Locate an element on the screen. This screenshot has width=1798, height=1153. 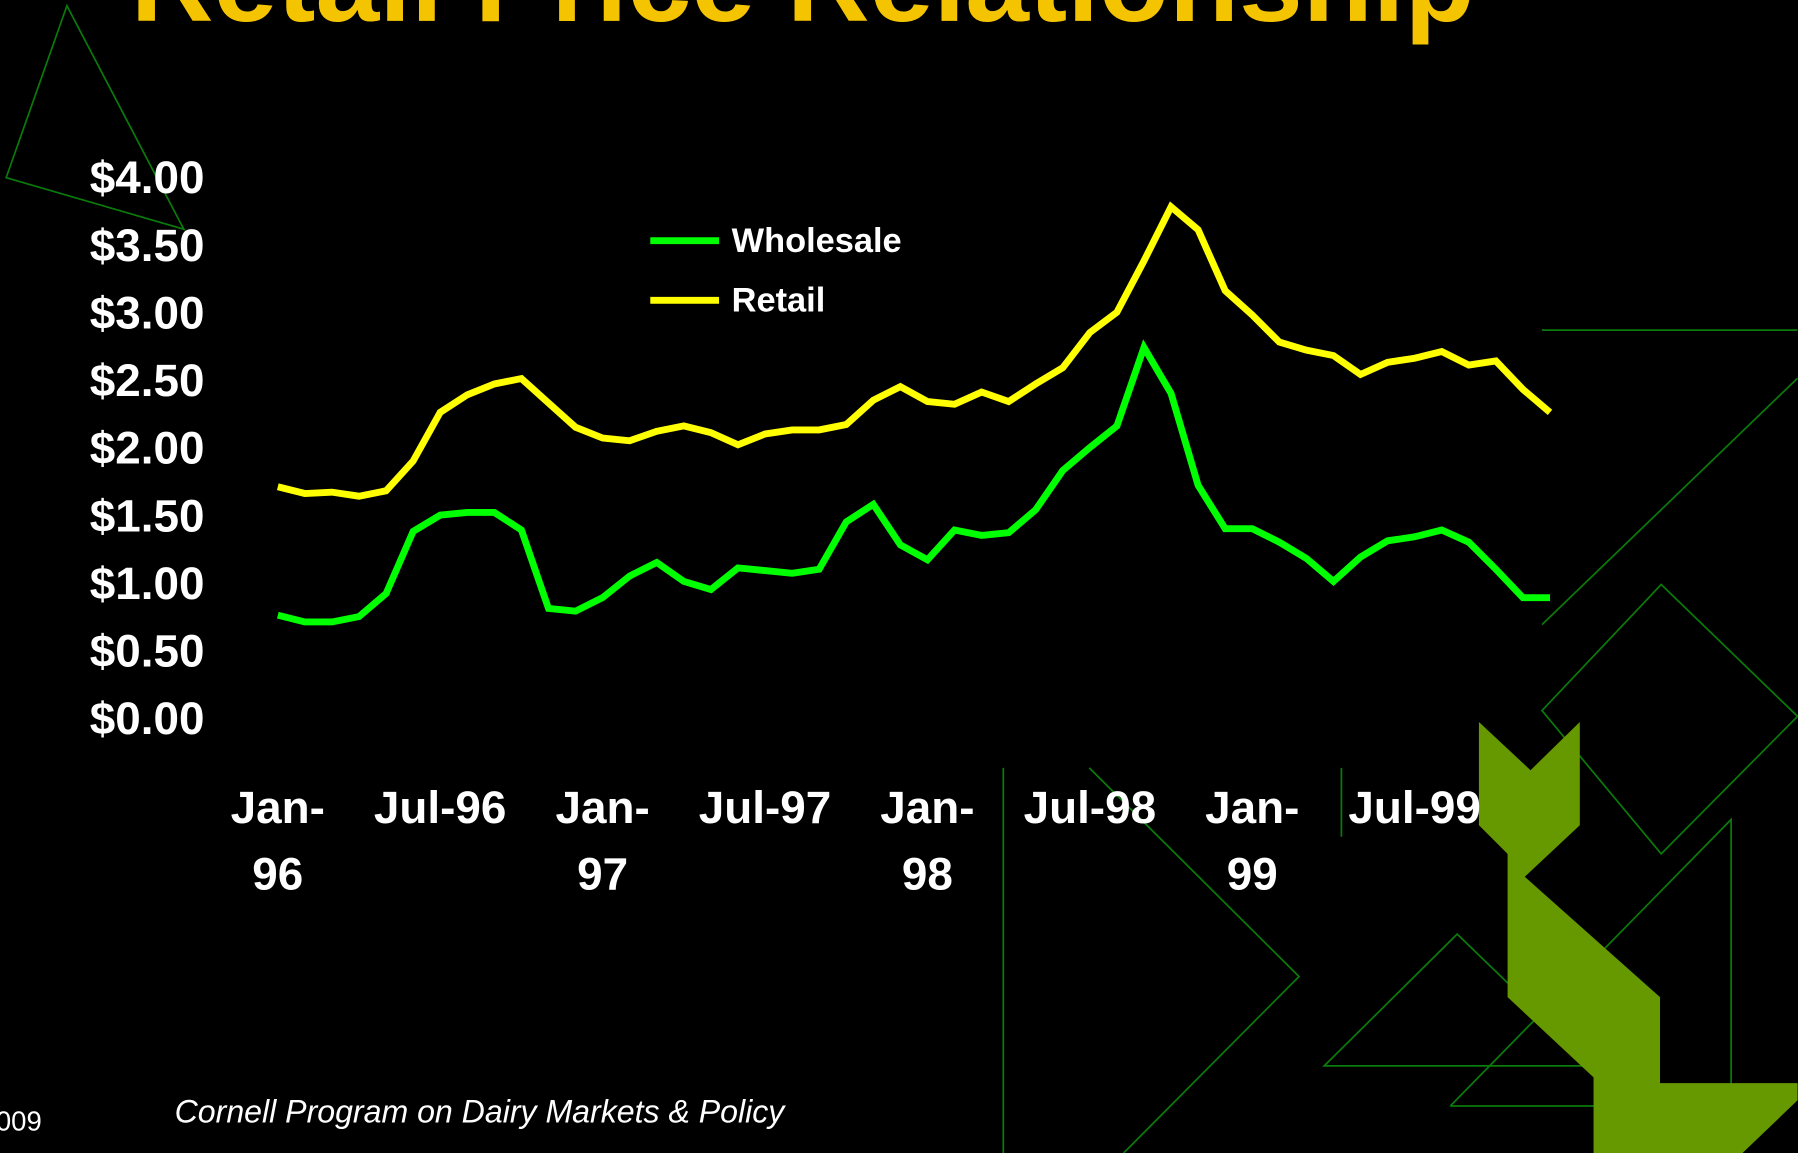
x-tick-label: Jul-97 is located at coordinates (765, 808).